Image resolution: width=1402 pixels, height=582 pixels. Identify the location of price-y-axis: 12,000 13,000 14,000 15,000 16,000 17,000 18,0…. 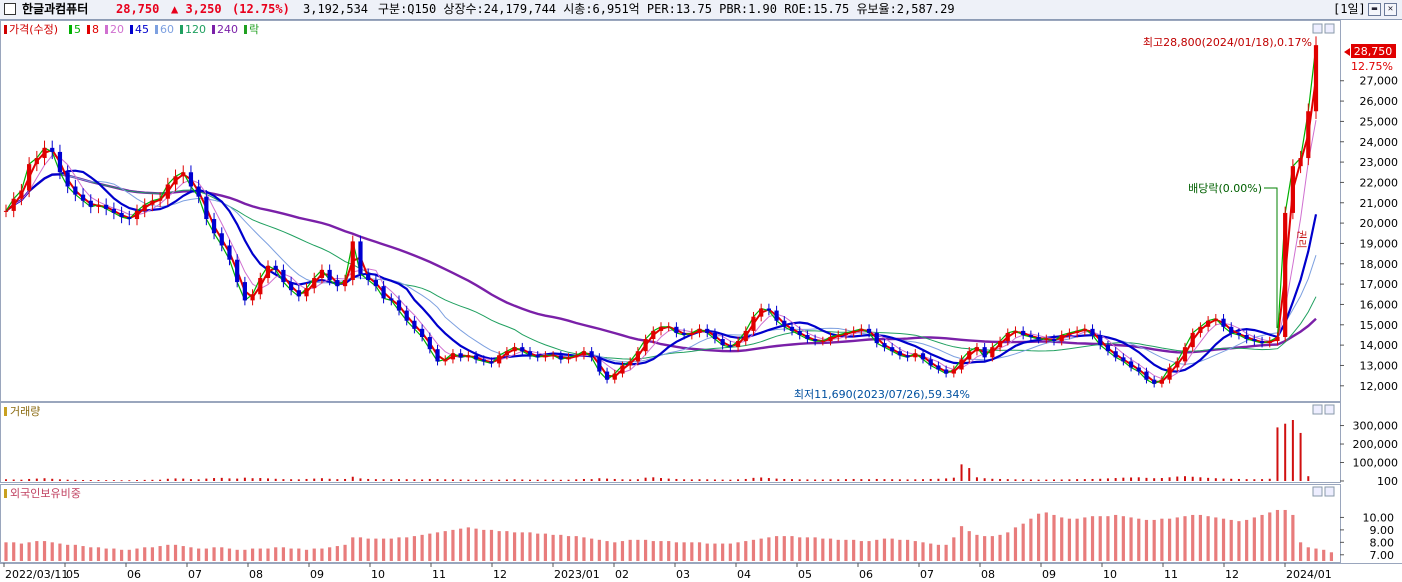
(1369, 234).